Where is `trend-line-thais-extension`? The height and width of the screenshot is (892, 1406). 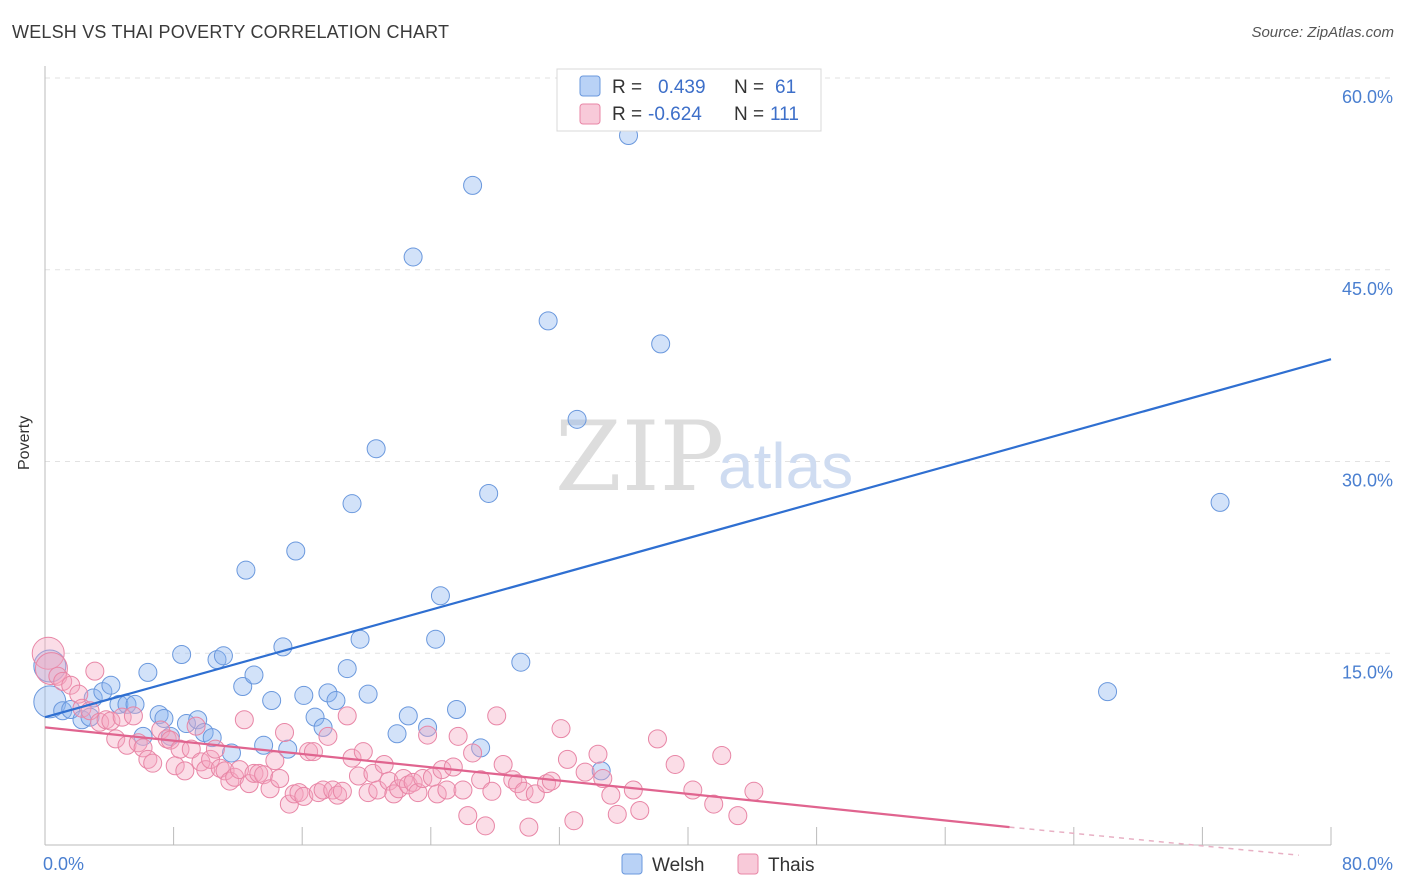
trend-line-thais-extension is located at coordinates (1154, 841).